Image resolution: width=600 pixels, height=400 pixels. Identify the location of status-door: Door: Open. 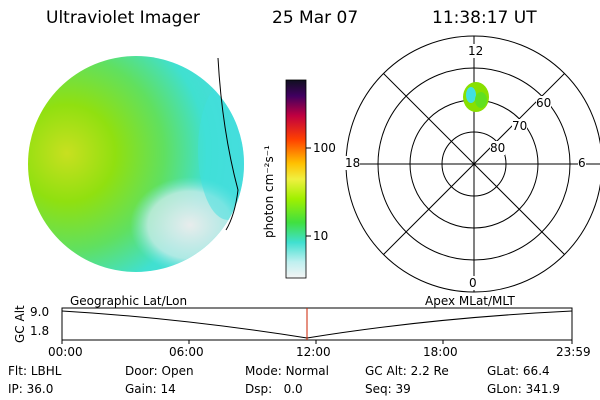
(159, 371).